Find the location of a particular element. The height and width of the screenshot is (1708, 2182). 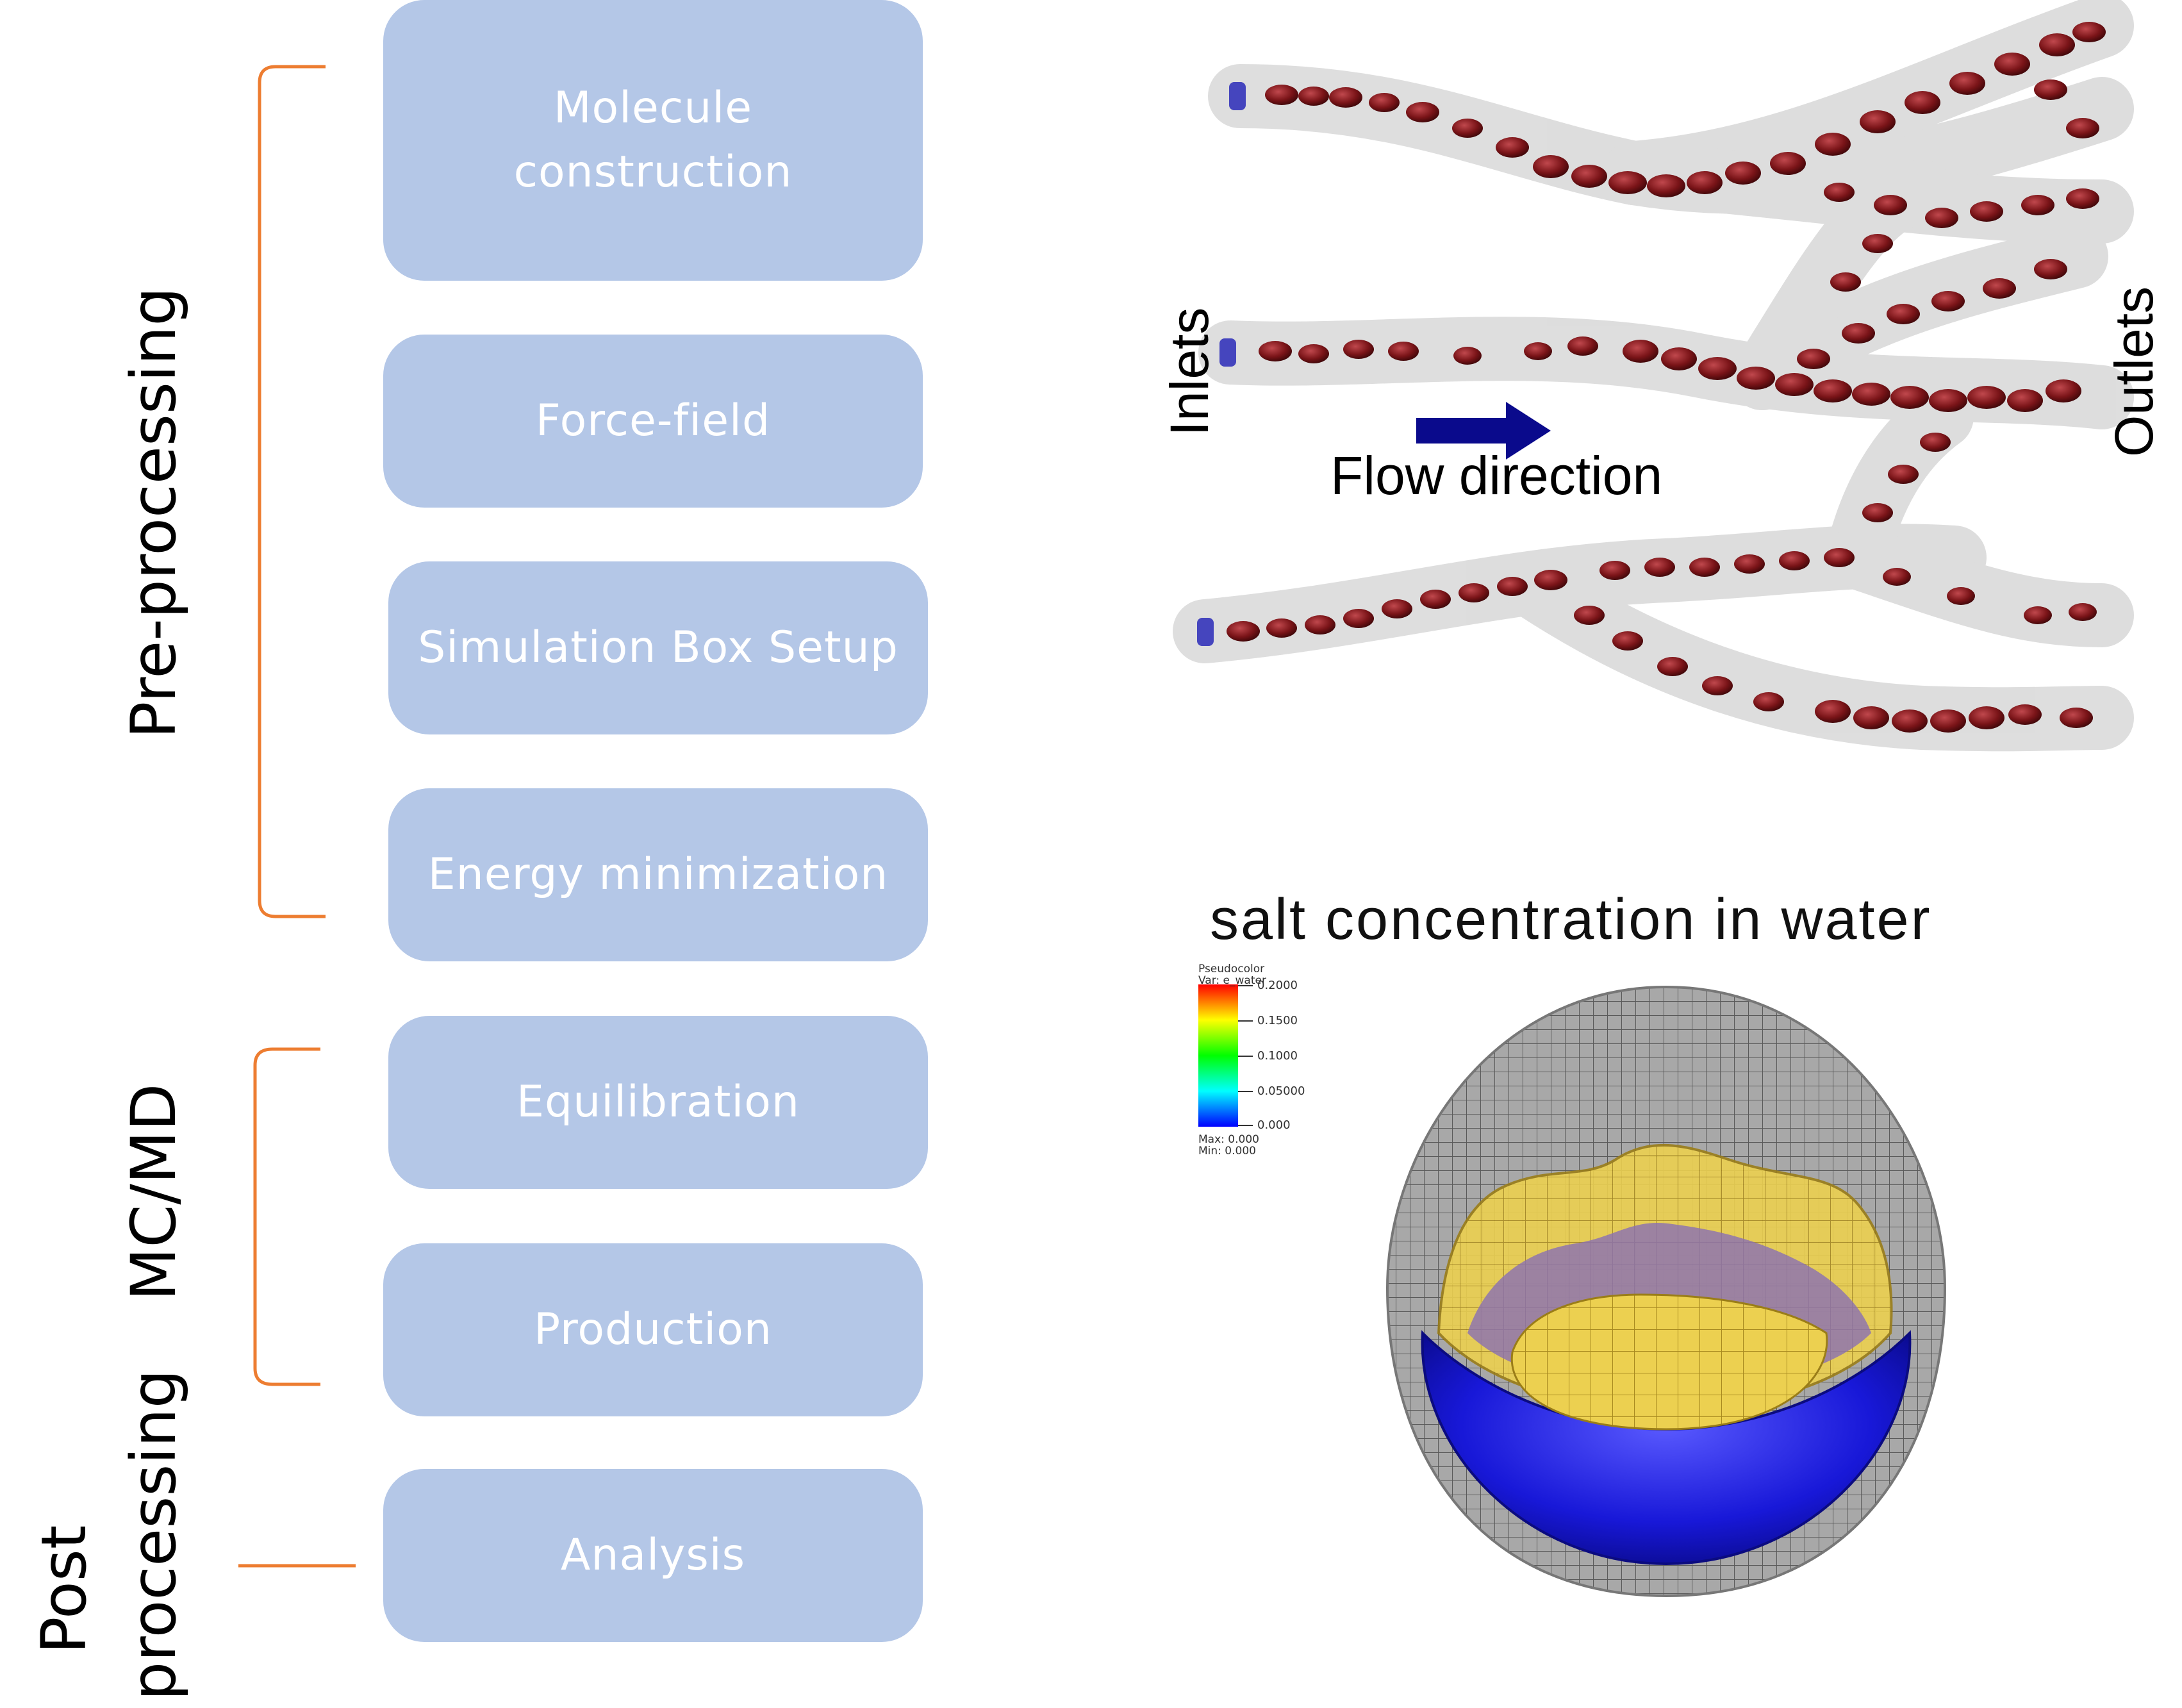

pre-processing-bracket is located at coordinates (292, 491).